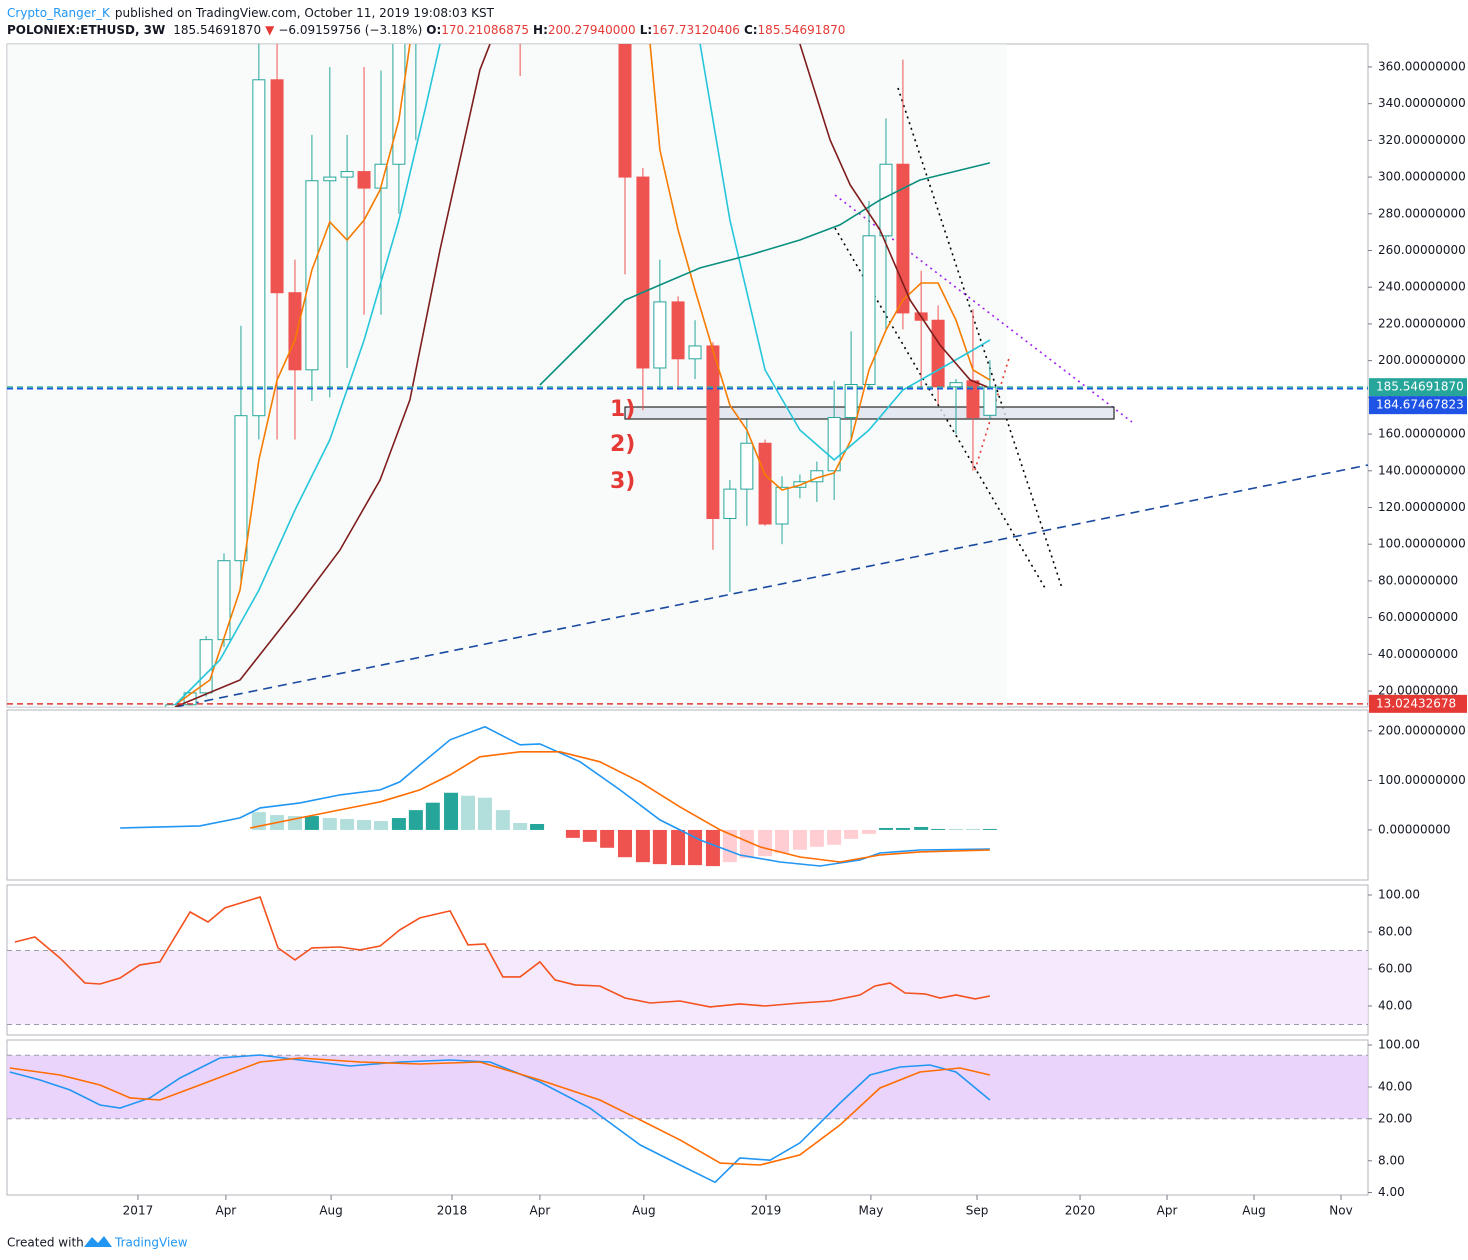  Describe the element at coordinates (1420, 387) in the screenshot. I see `price-label: 185.54691870` at that location.